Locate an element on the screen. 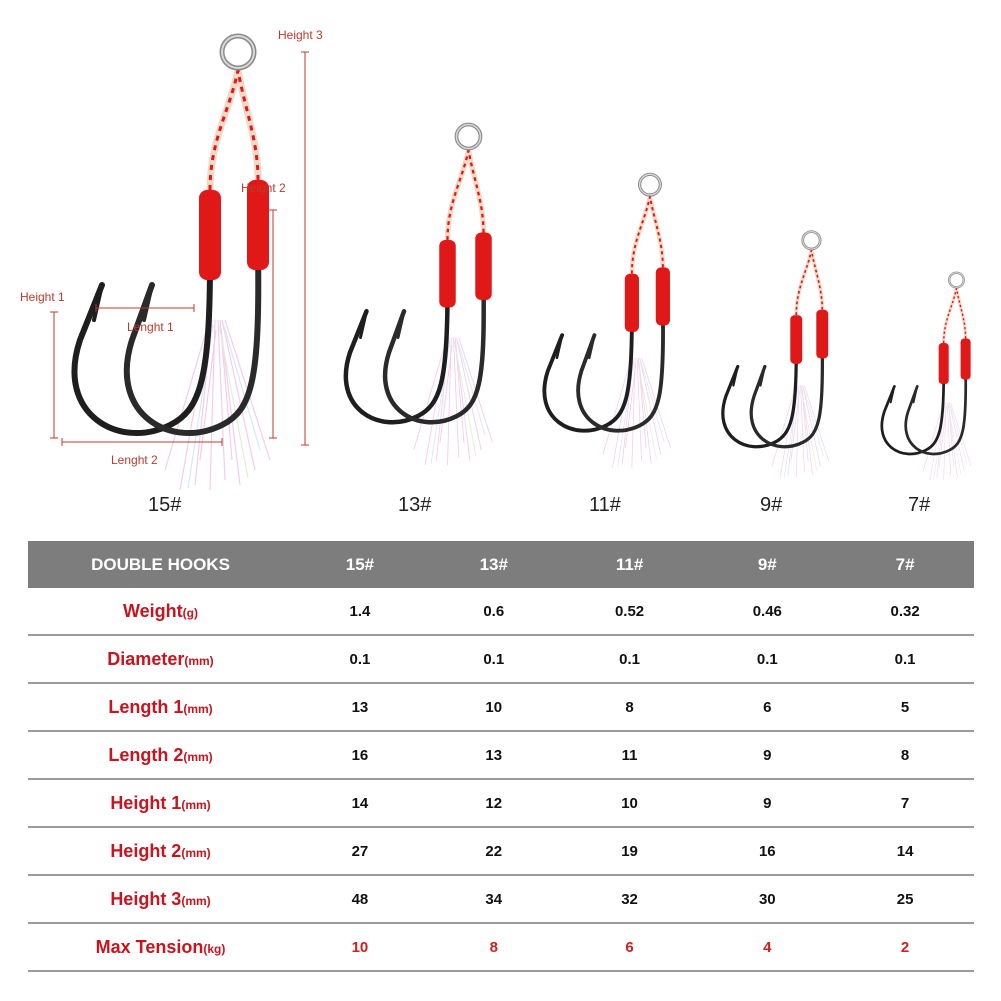 The image size is (1001, 1001). row-label-unit: (kg) is located at coordinates (214, 948).